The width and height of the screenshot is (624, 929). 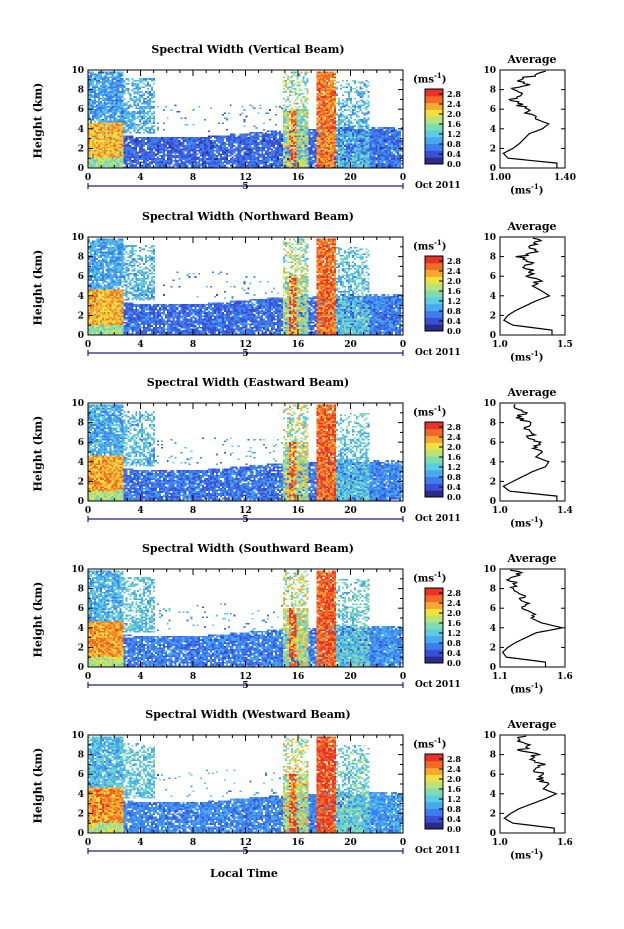 What do you see at coordinates (500, 511) in the screenshot?
I see `avg-x-tick-label: 1.0` at bounding box center [500, 511].